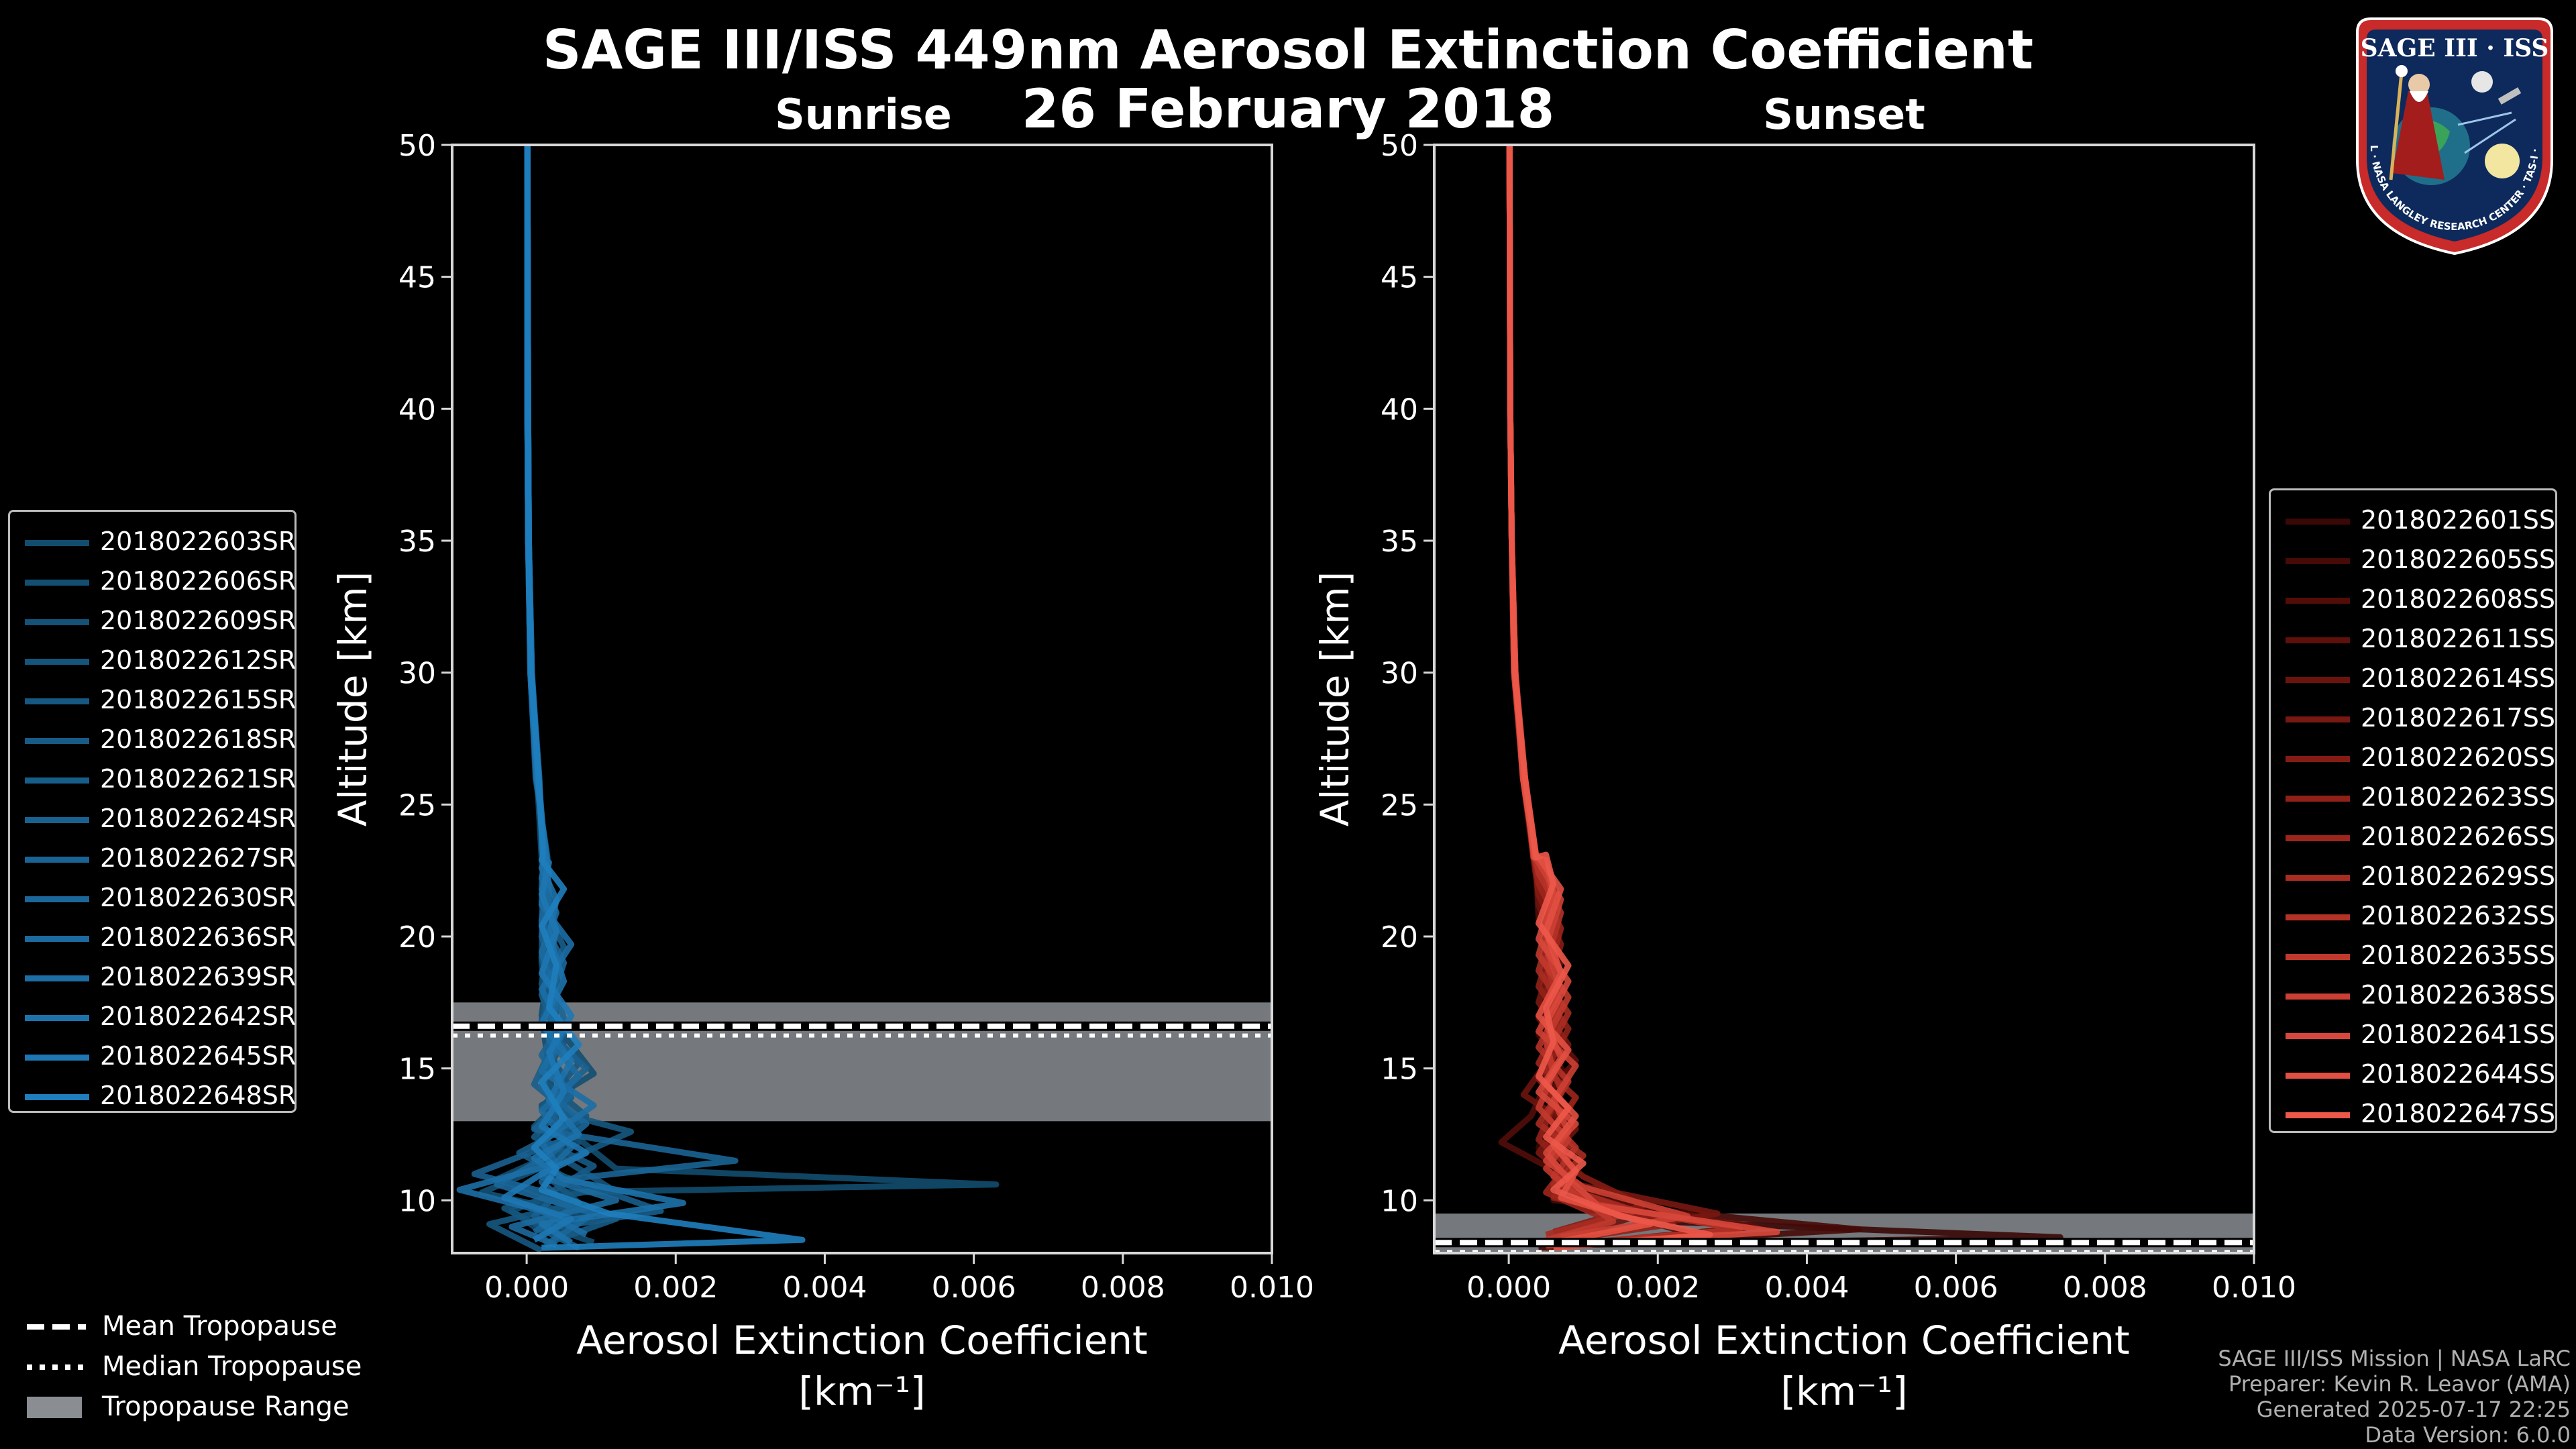  I want to click on sunset-legend-entry: 2018022617SS, so click(2413, 718).